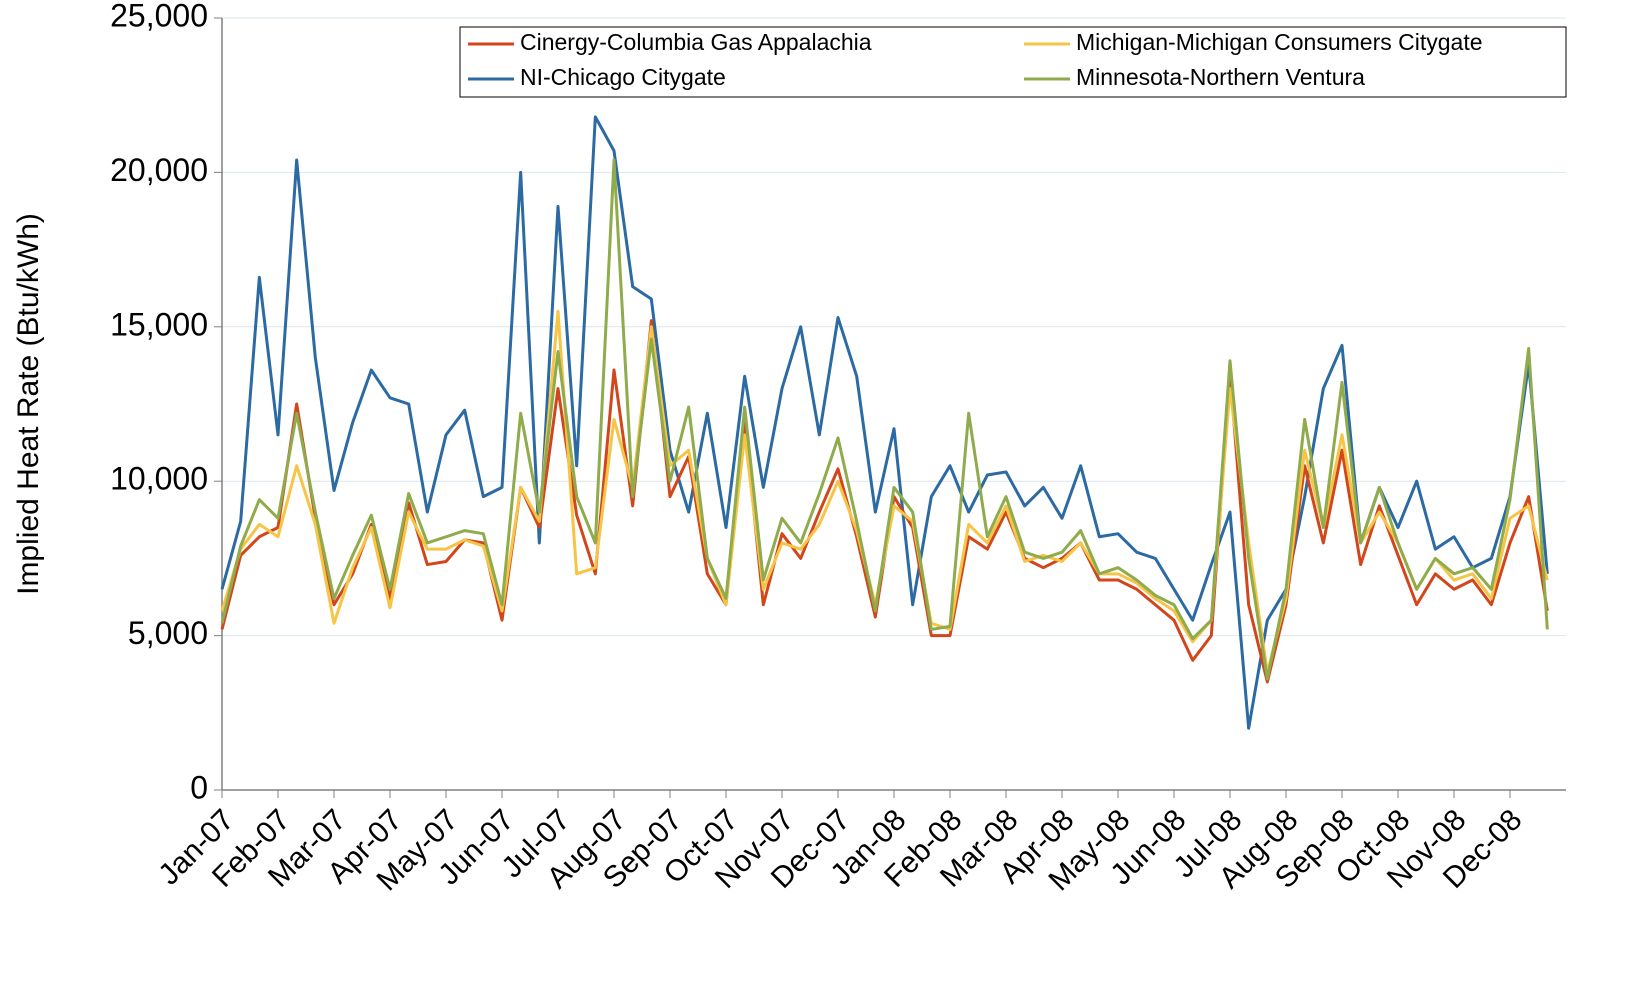  Describe the element at coordinates (168, 633) in the screenshot. I see `y-tick-label: 5,000` at that location.